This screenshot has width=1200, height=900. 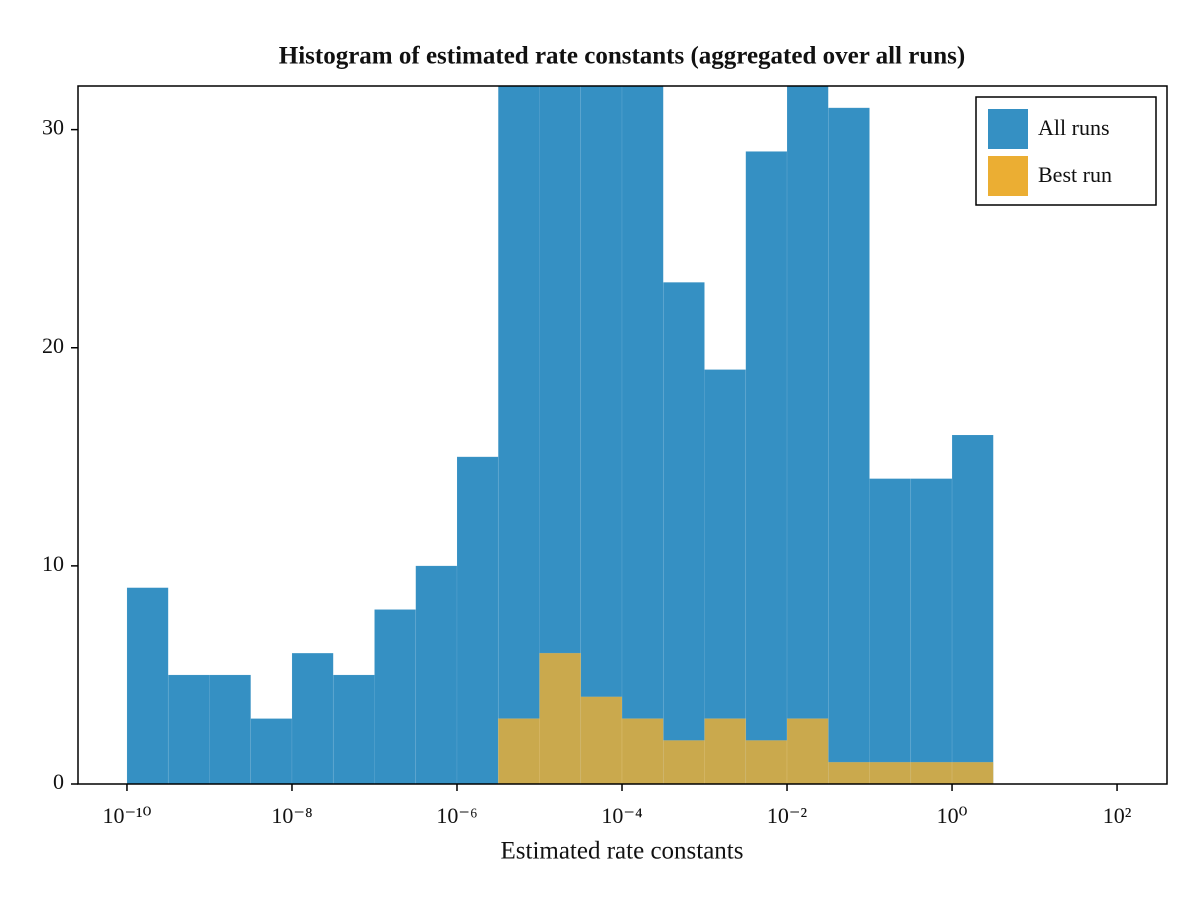 I want to click on y-tick-label: 30, so click(x=53, y=127).